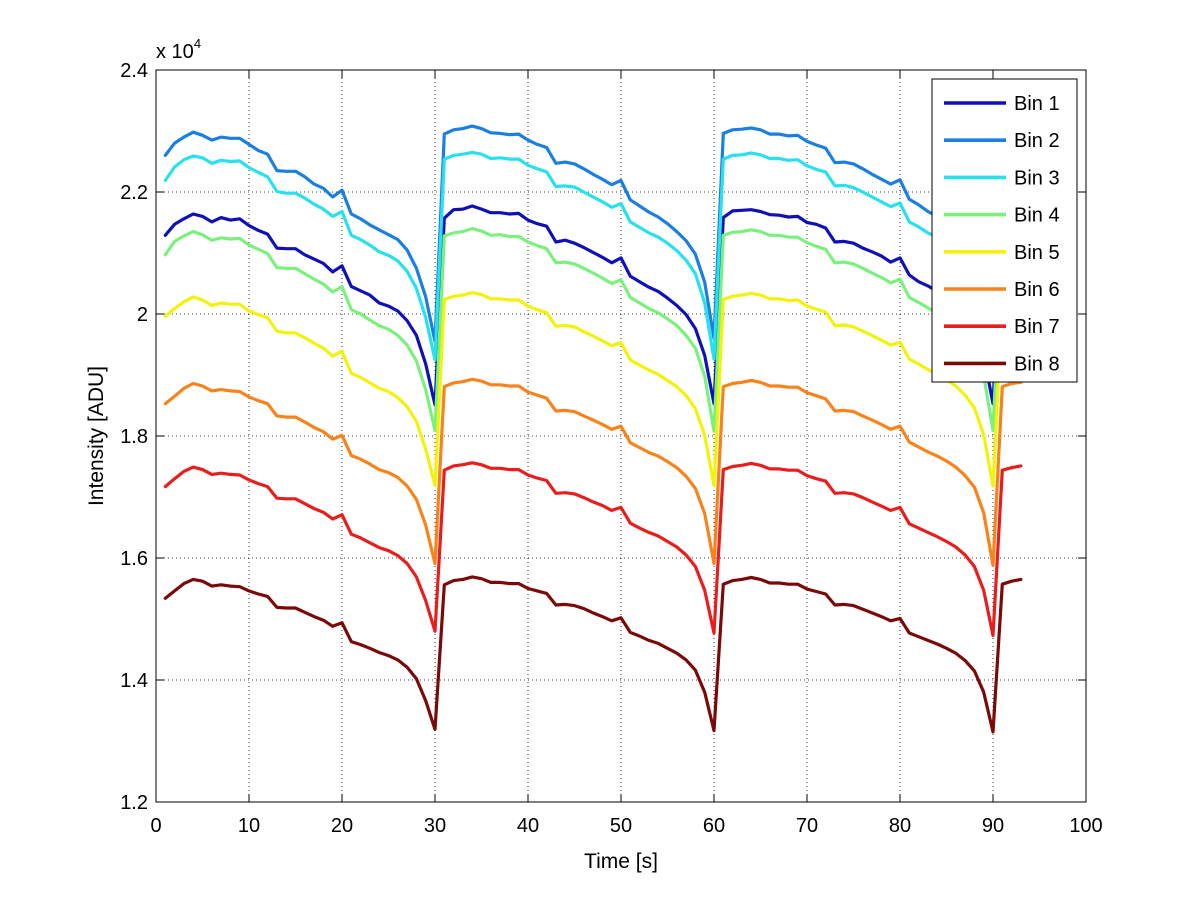 The width and height of the screenshot is (1200, 901). What do you see at coordinates (993, 826) in the screenshot?
I see `x-tick-label: 90` at bounding box center [993, 826].